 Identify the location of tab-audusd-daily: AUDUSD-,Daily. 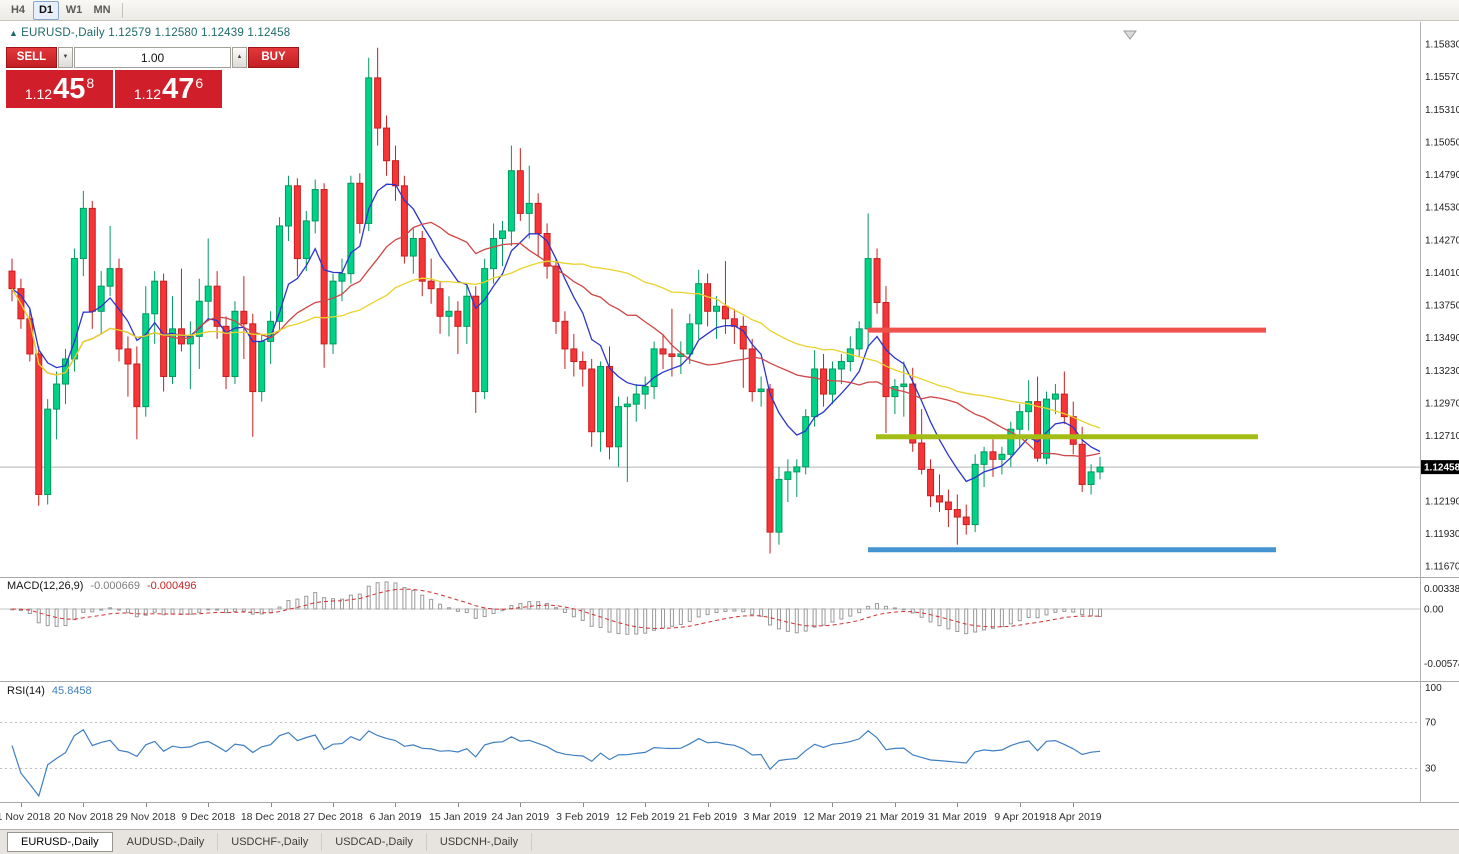
(166, 842).